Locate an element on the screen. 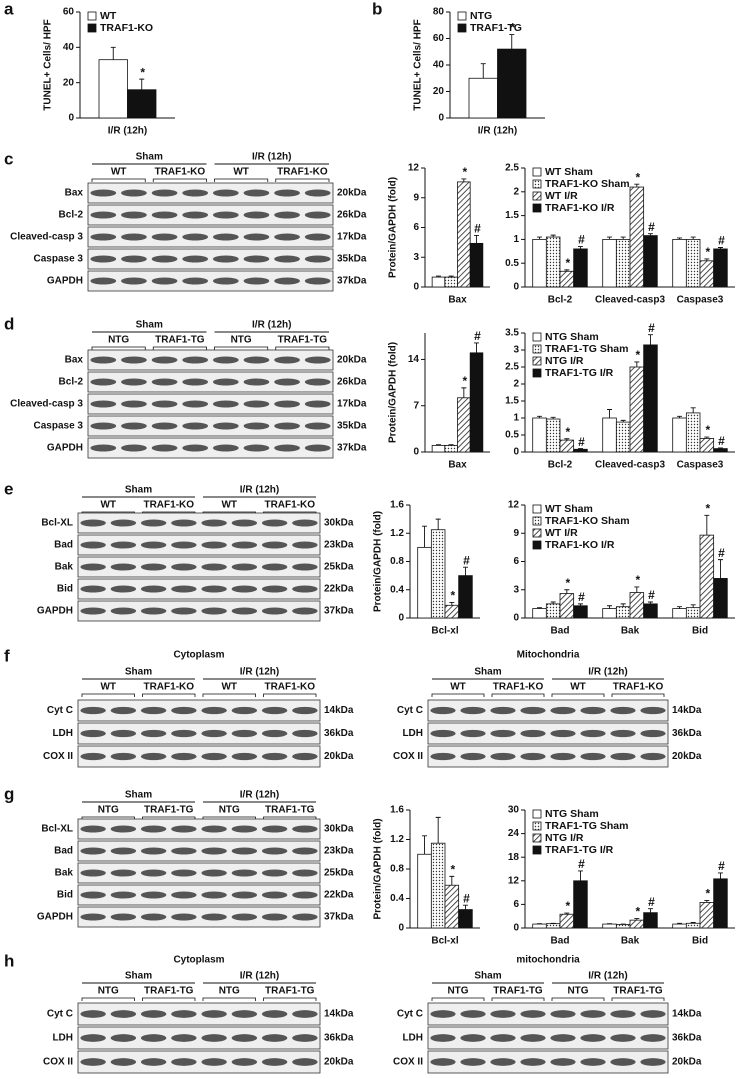  y-tick-label: 2.5 is located at coordinates (512, 168).